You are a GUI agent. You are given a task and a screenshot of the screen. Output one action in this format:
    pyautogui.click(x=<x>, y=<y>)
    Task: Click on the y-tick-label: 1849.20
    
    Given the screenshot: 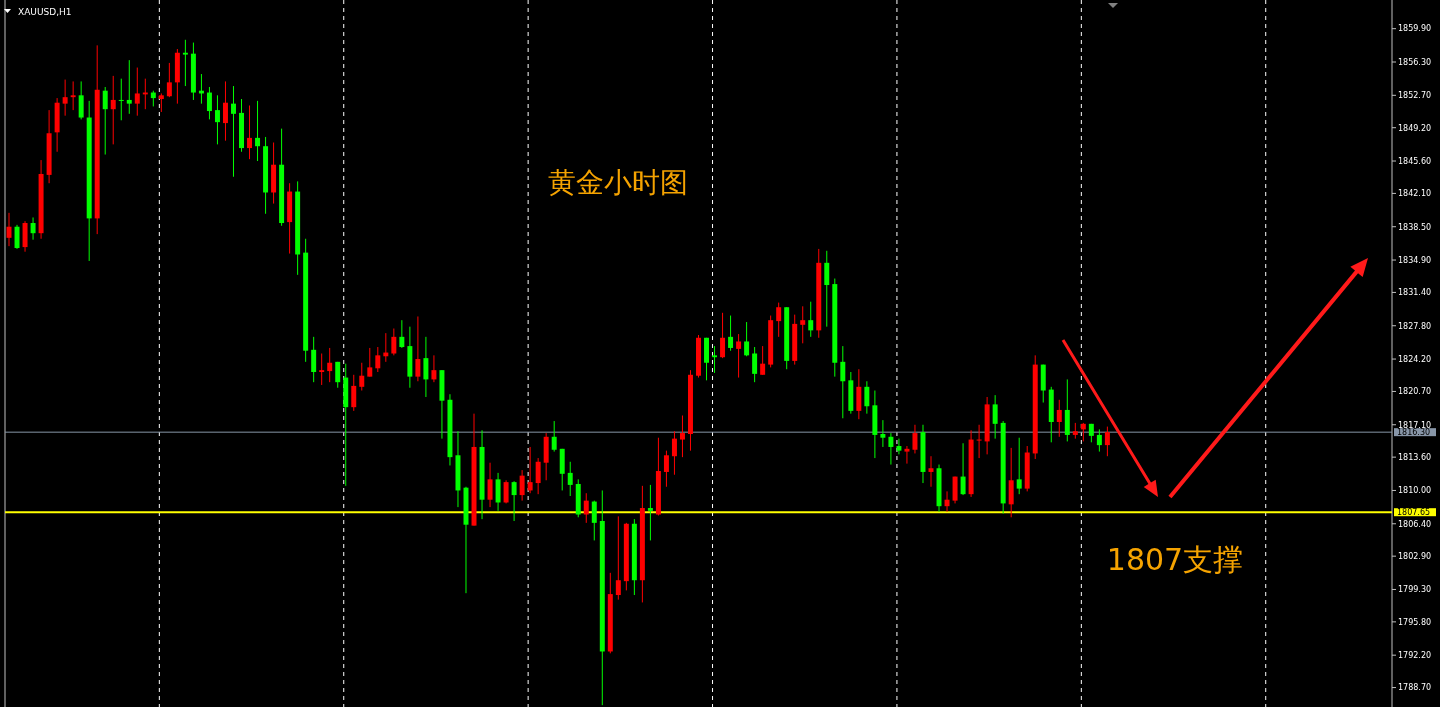 What is the action you would take?
    pyautogui.click(x=1415, y=128)
    